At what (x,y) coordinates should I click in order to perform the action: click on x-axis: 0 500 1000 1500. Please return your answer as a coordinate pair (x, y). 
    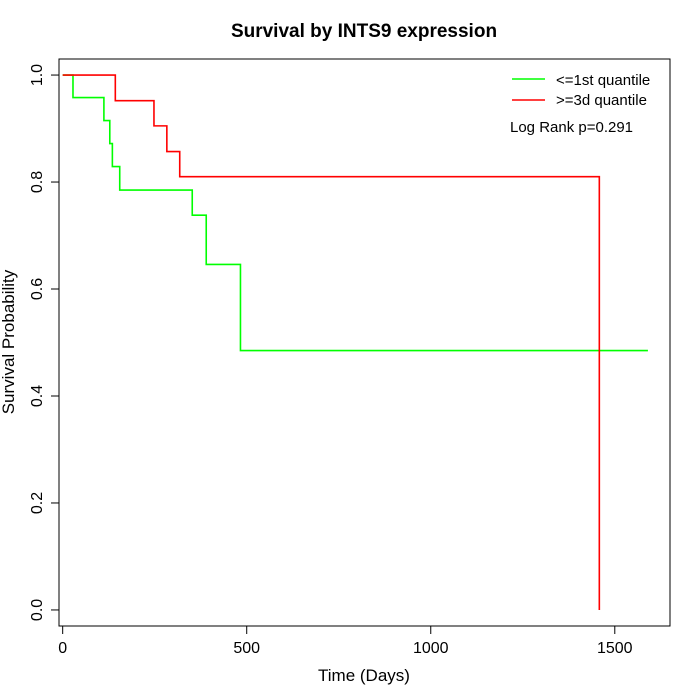
    Looking at the image, I should click on (345, 641).